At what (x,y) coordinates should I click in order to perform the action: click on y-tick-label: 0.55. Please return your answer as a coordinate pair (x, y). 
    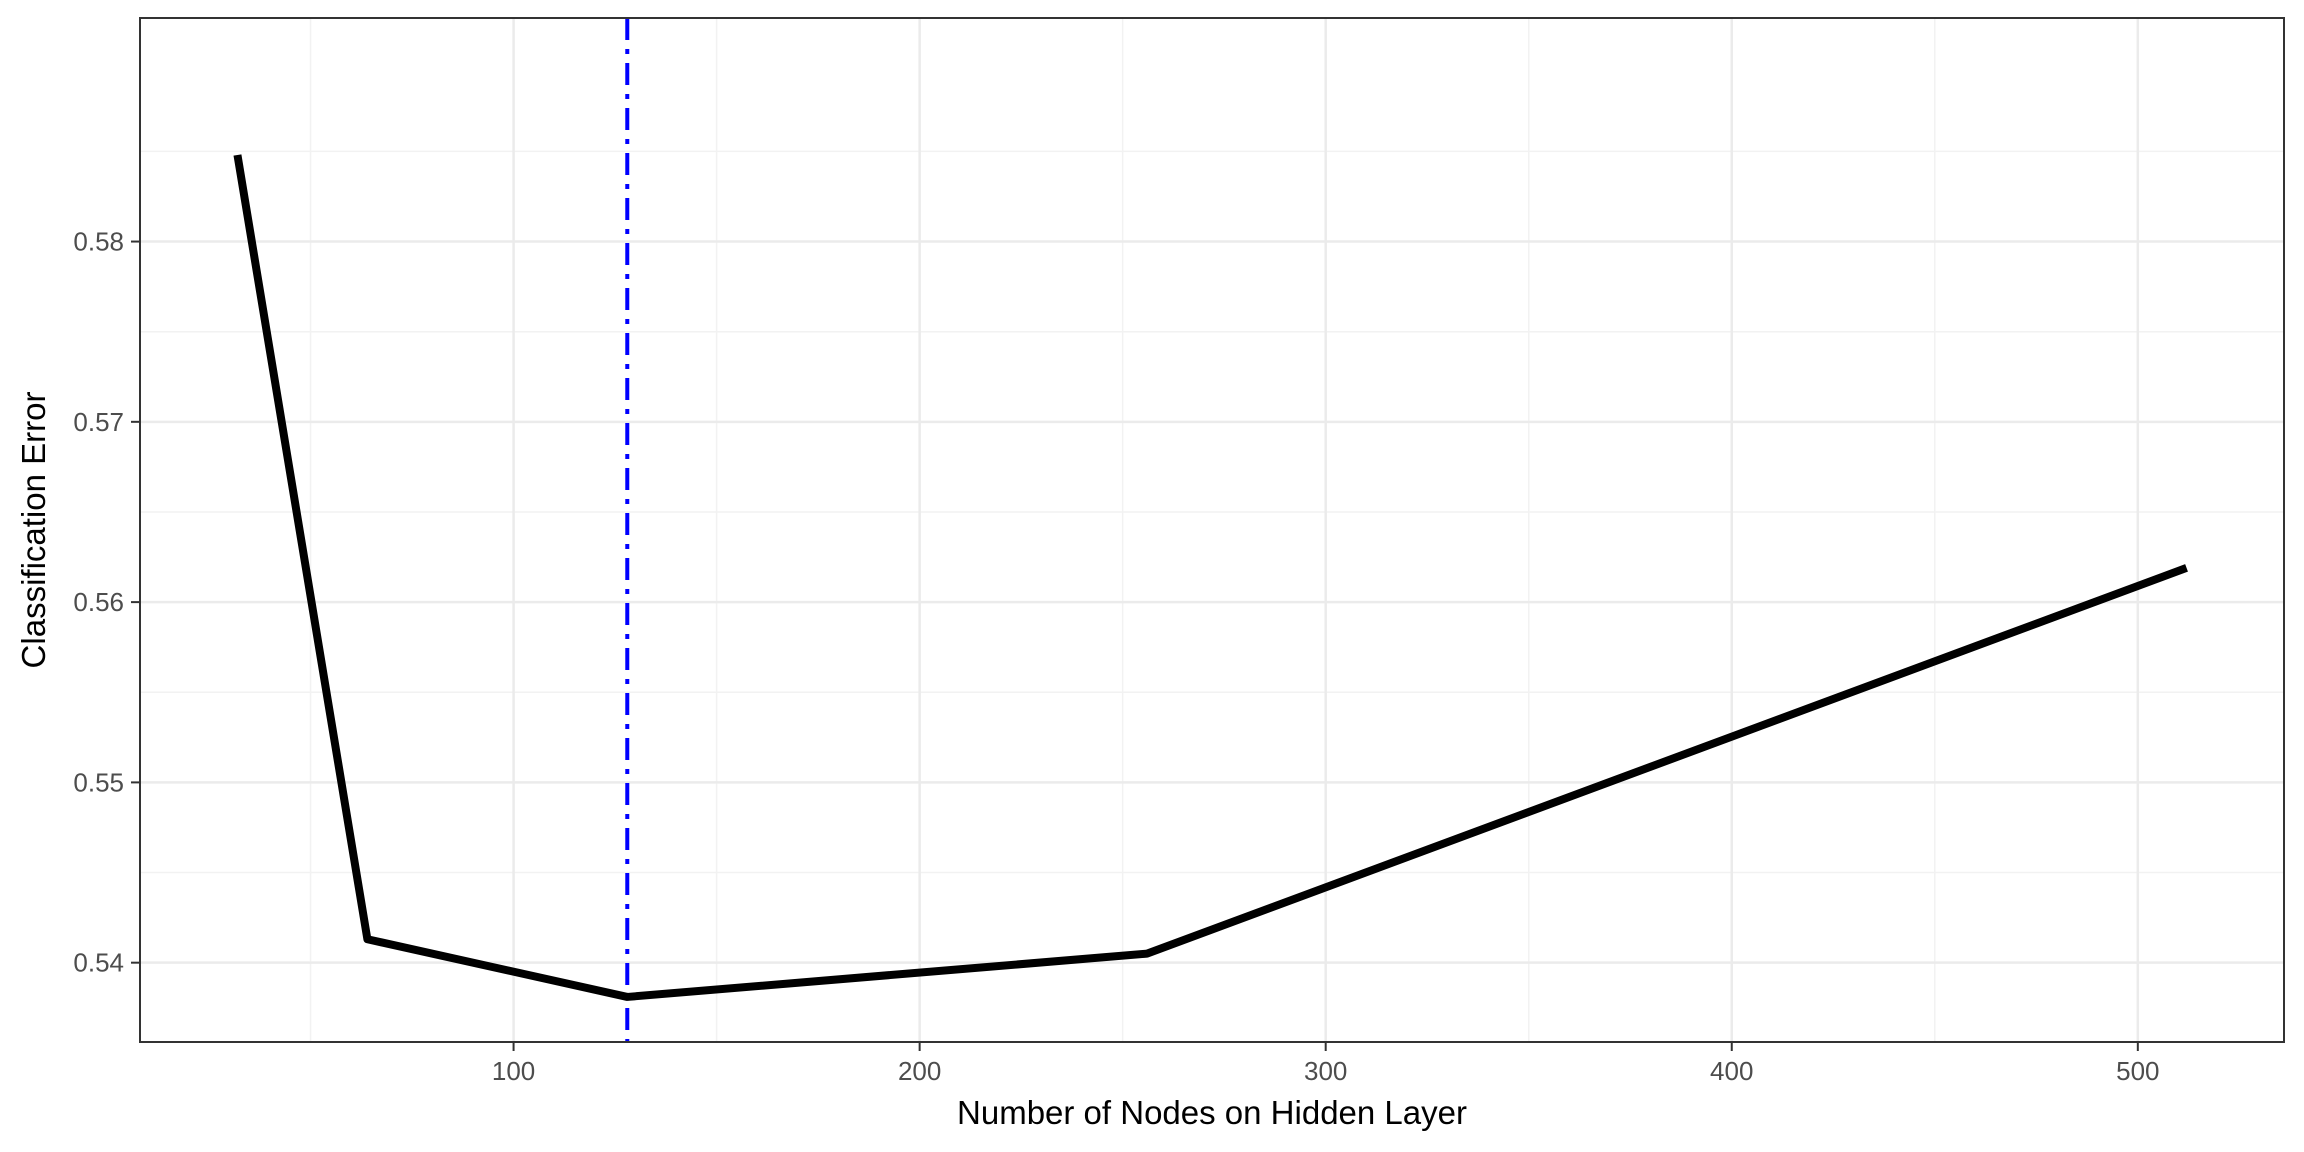
    Looking at the image, I should click on (98, 782).